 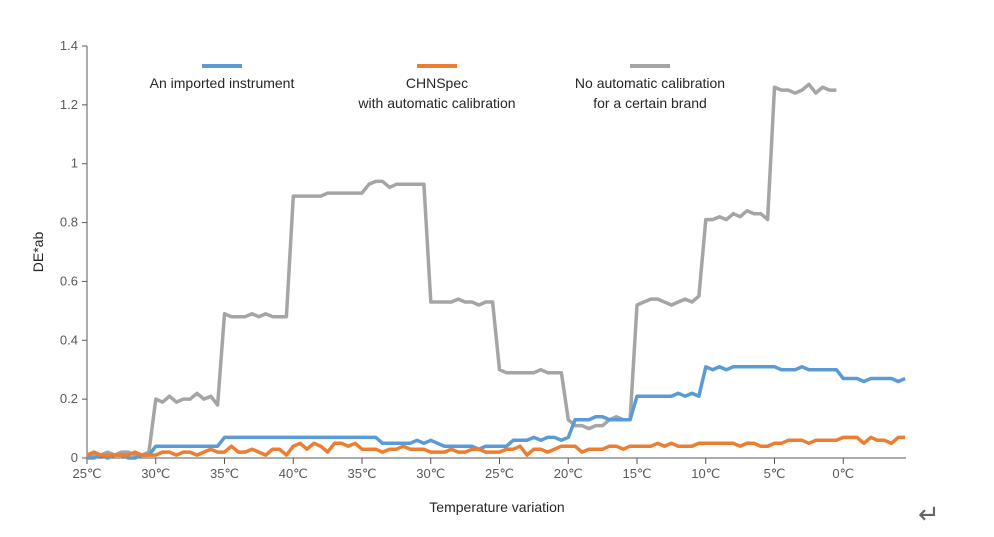 I want to click on y-tick-label: 1.4, so click(x=69, y=45).